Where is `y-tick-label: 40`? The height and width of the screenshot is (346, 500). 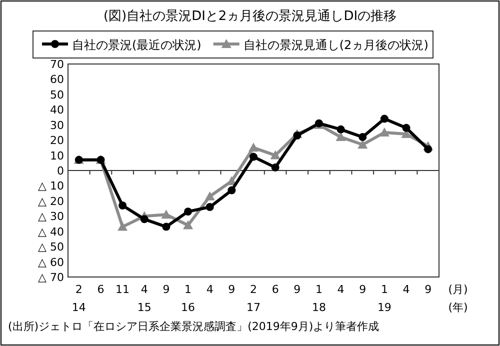
y-tick-label: 40 is located at coordinates (57, 110).